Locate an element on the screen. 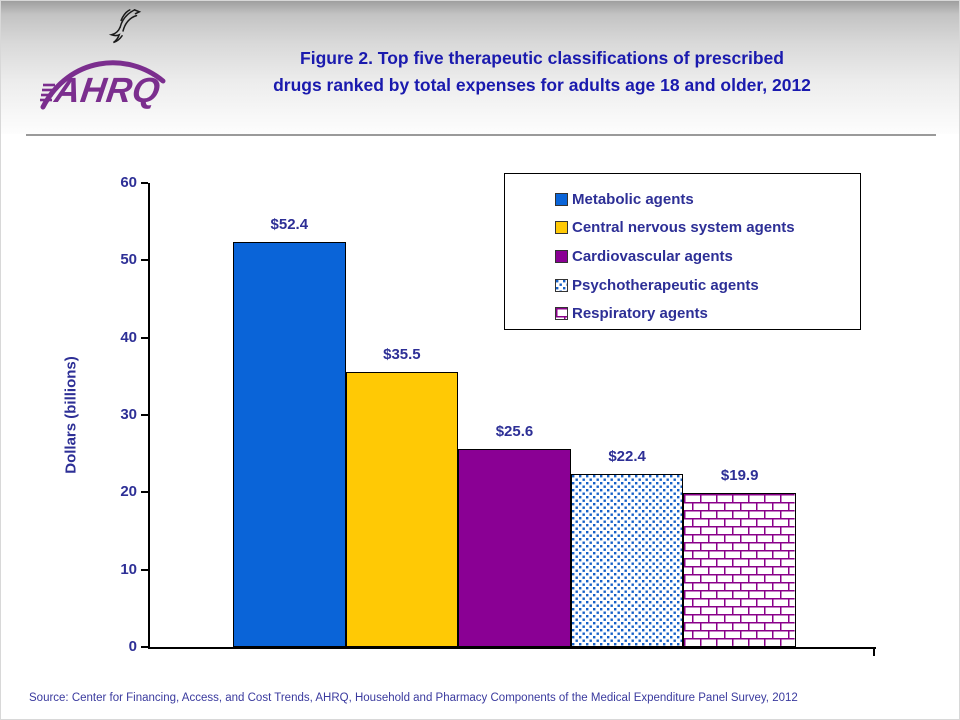  x-axis-end-tick is located at coordinates (874, 652).